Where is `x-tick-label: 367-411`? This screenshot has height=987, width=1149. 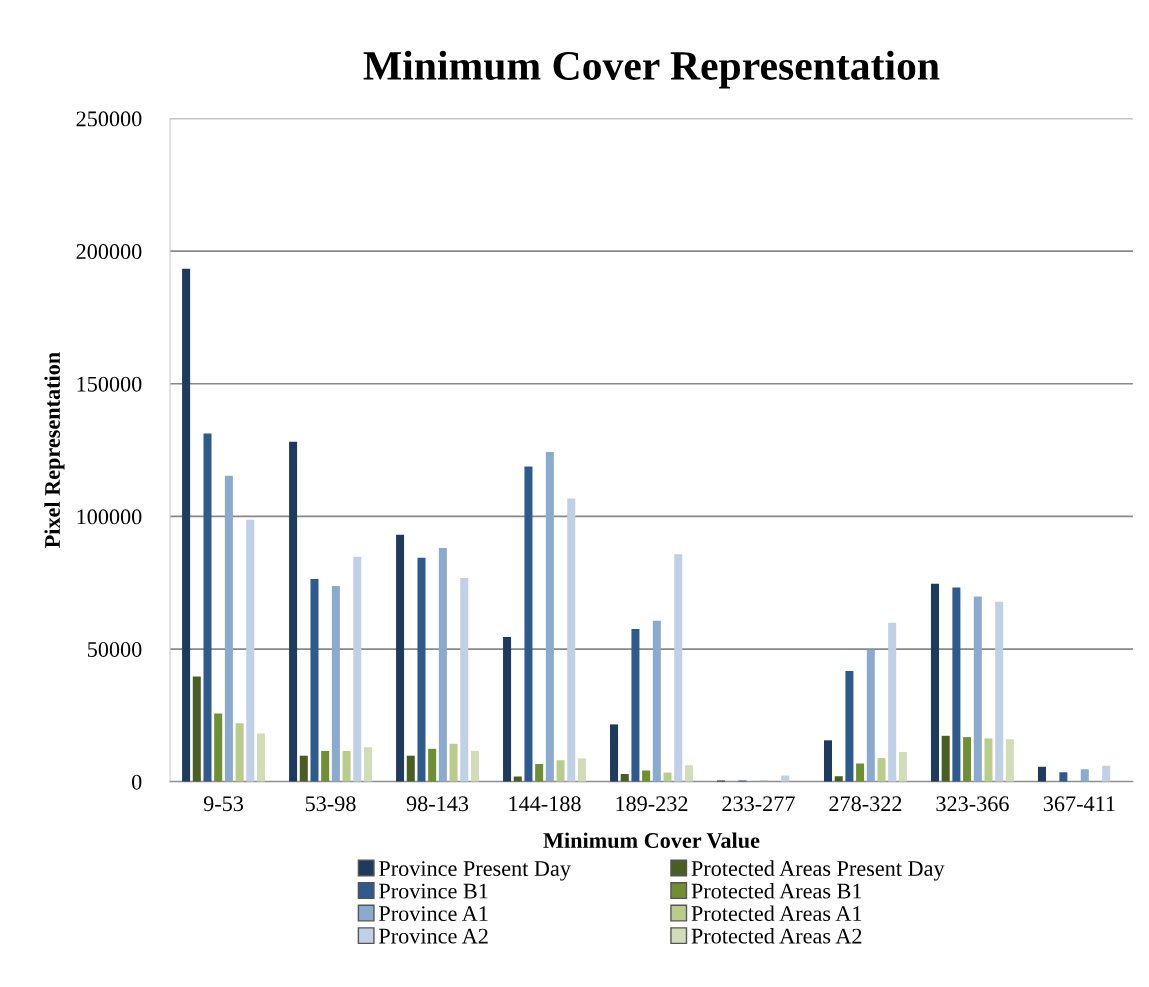
x-tick-label: 367-411 is located at coordinates (1079, 804).